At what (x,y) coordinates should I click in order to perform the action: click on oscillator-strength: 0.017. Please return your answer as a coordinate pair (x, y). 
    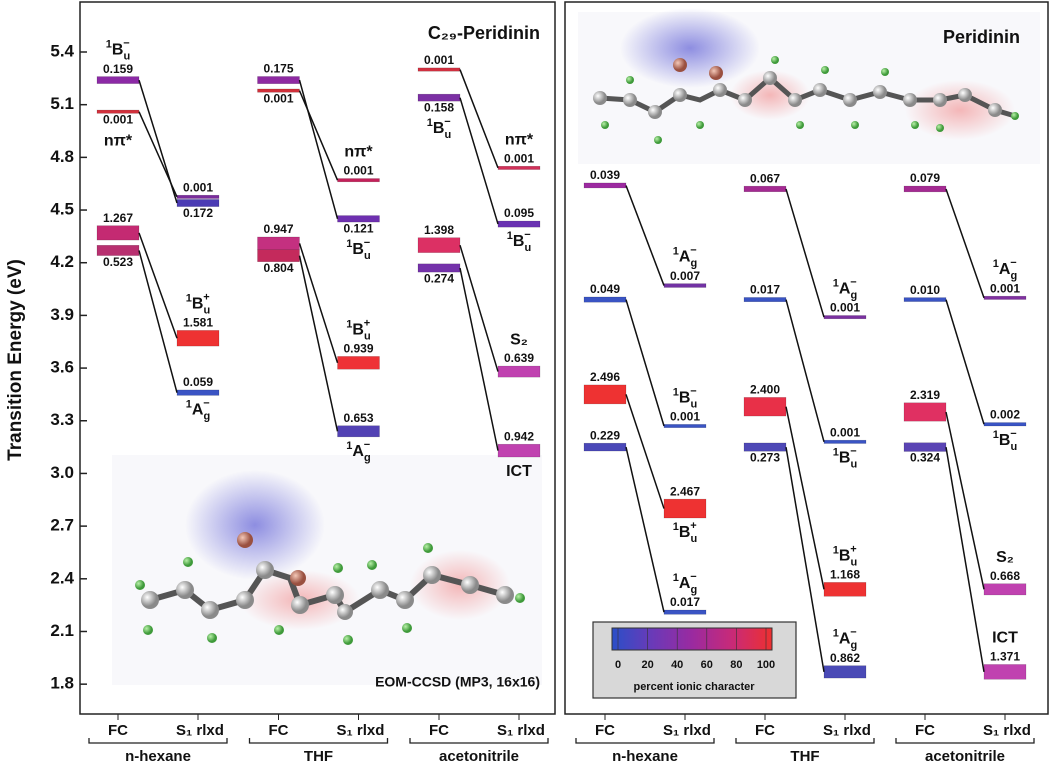
    Looking at the image, I should click on (685, 602).